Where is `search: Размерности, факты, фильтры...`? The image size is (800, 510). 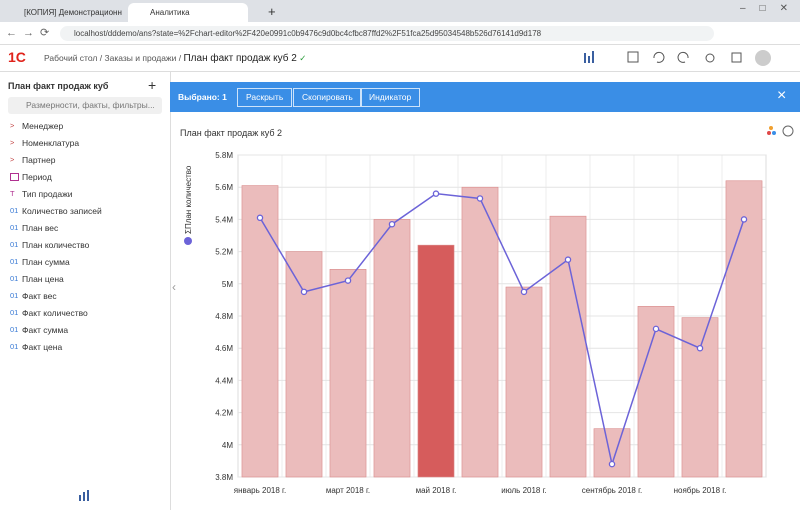 search: Размерности, факты, фильтры... is located at coordinates (85, 105).